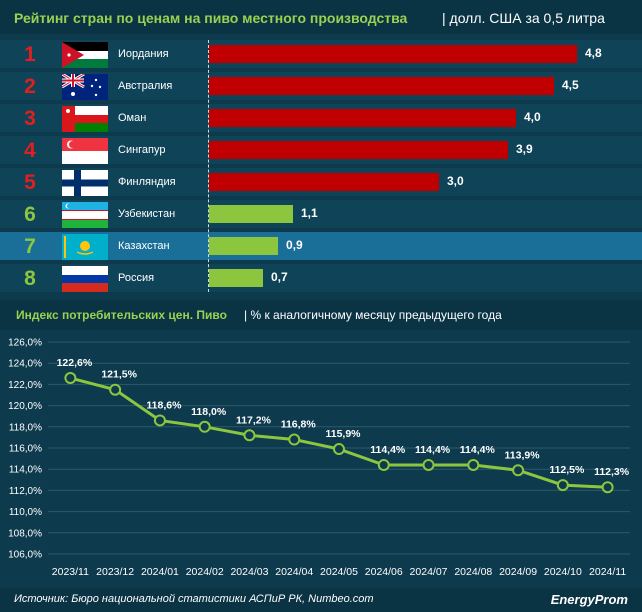 This screenshot has width=642, height=612. What do you see at coordinates (85, 151) in the screenshot?
I see `singapore-flag-icon` at bounding box center [85, 151].